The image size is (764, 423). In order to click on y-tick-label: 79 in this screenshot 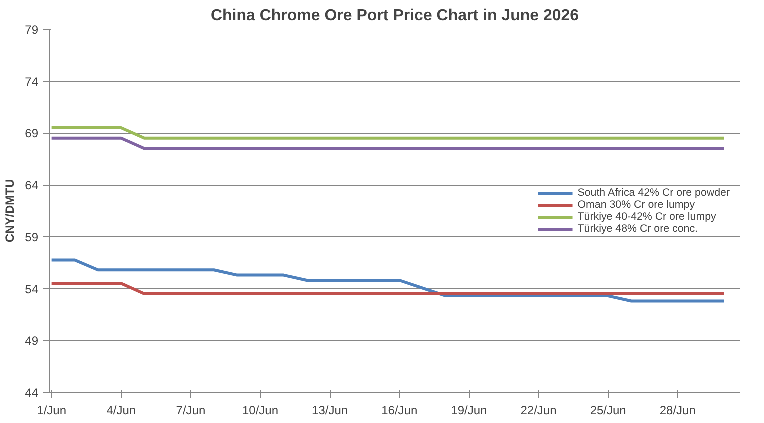, I will do `click(32, 30)`.